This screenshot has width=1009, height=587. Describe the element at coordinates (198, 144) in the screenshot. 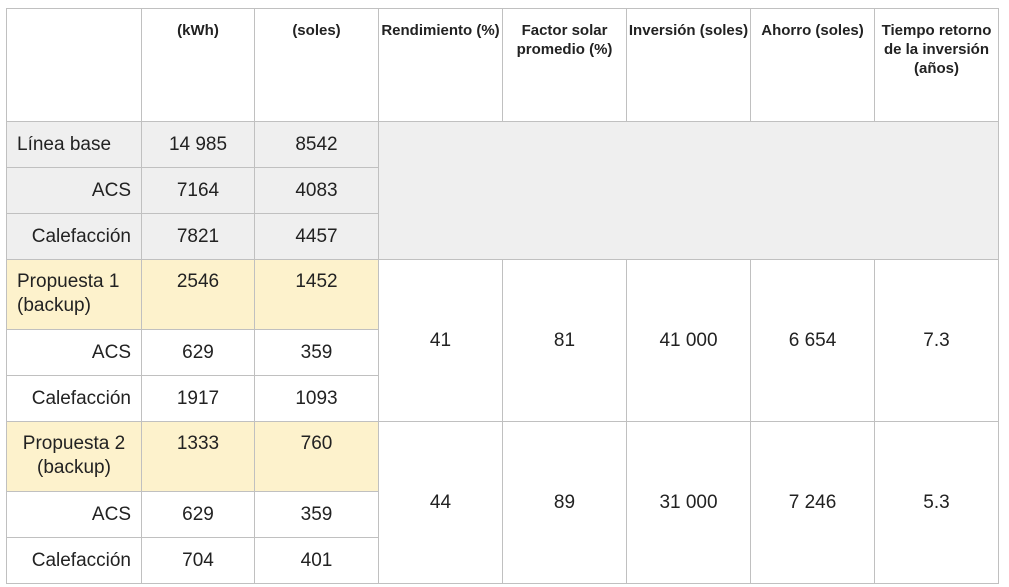

I see `cell-kwh: 14 985` at that location.